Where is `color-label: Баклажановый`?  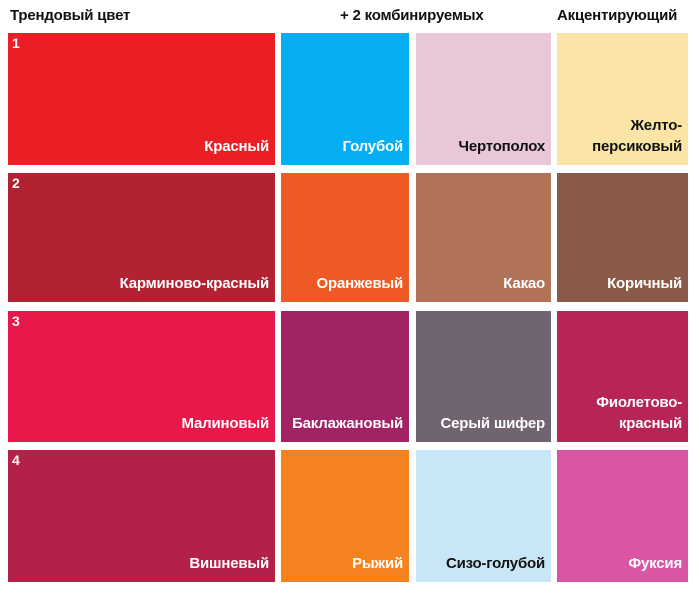
color-label: Баклажановый is located at coordinates (347, 423).